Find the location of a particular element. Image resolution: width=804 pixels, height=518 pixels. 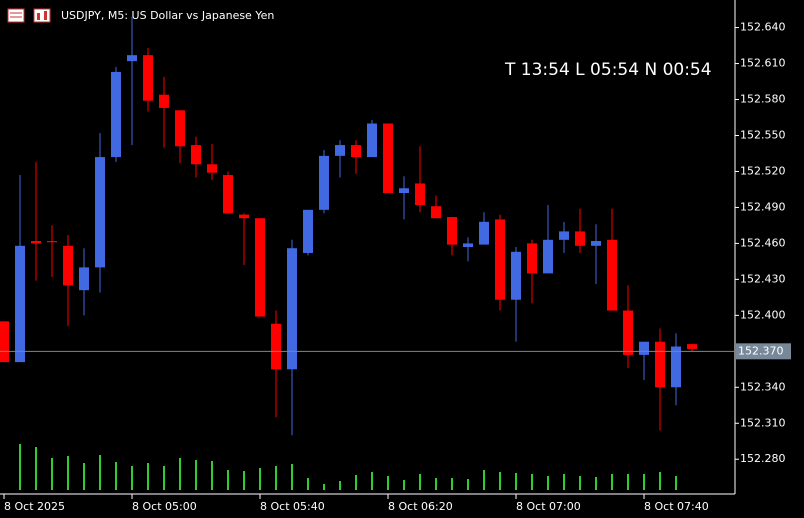

y-tick-label: 152.640 is located at coordinates (763, 27).